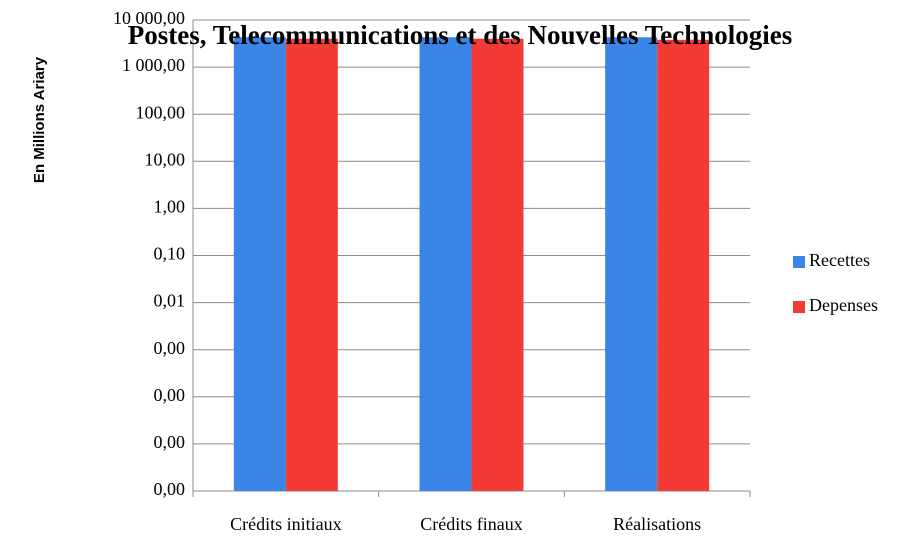 Image resolution: width=918 pixels, height=541 pixels. What do you see at coordinates (170, 301) in the screenshot?
I see `y-tick-label: 0,01` at bounding box center [170, 301].